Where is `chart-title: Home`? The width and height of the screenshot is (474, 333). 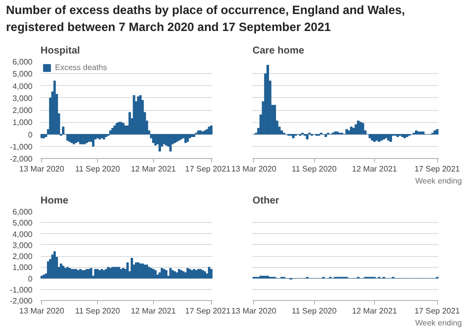 chart-title: Home is located at coordinates (54, 201).